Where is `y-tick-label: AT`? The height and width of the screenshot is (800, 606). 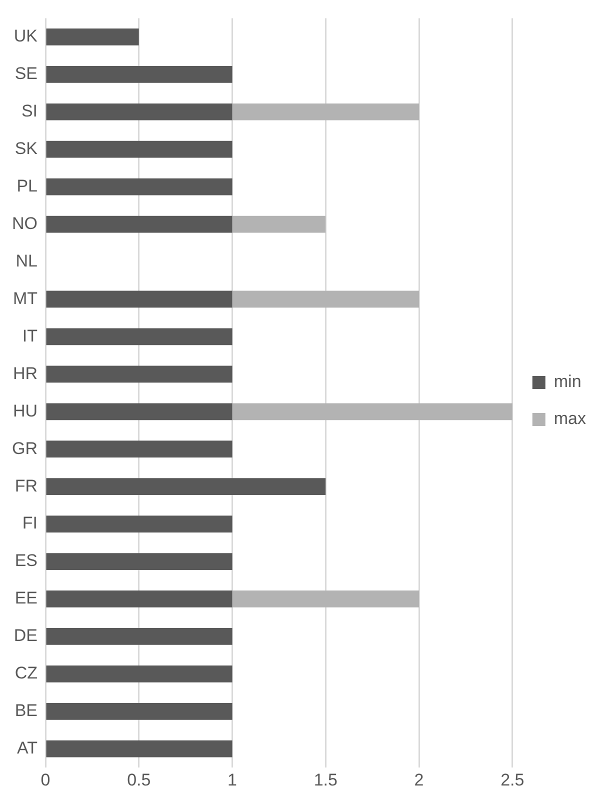
y-tick-label: AT is located at coordinates (27, 748).